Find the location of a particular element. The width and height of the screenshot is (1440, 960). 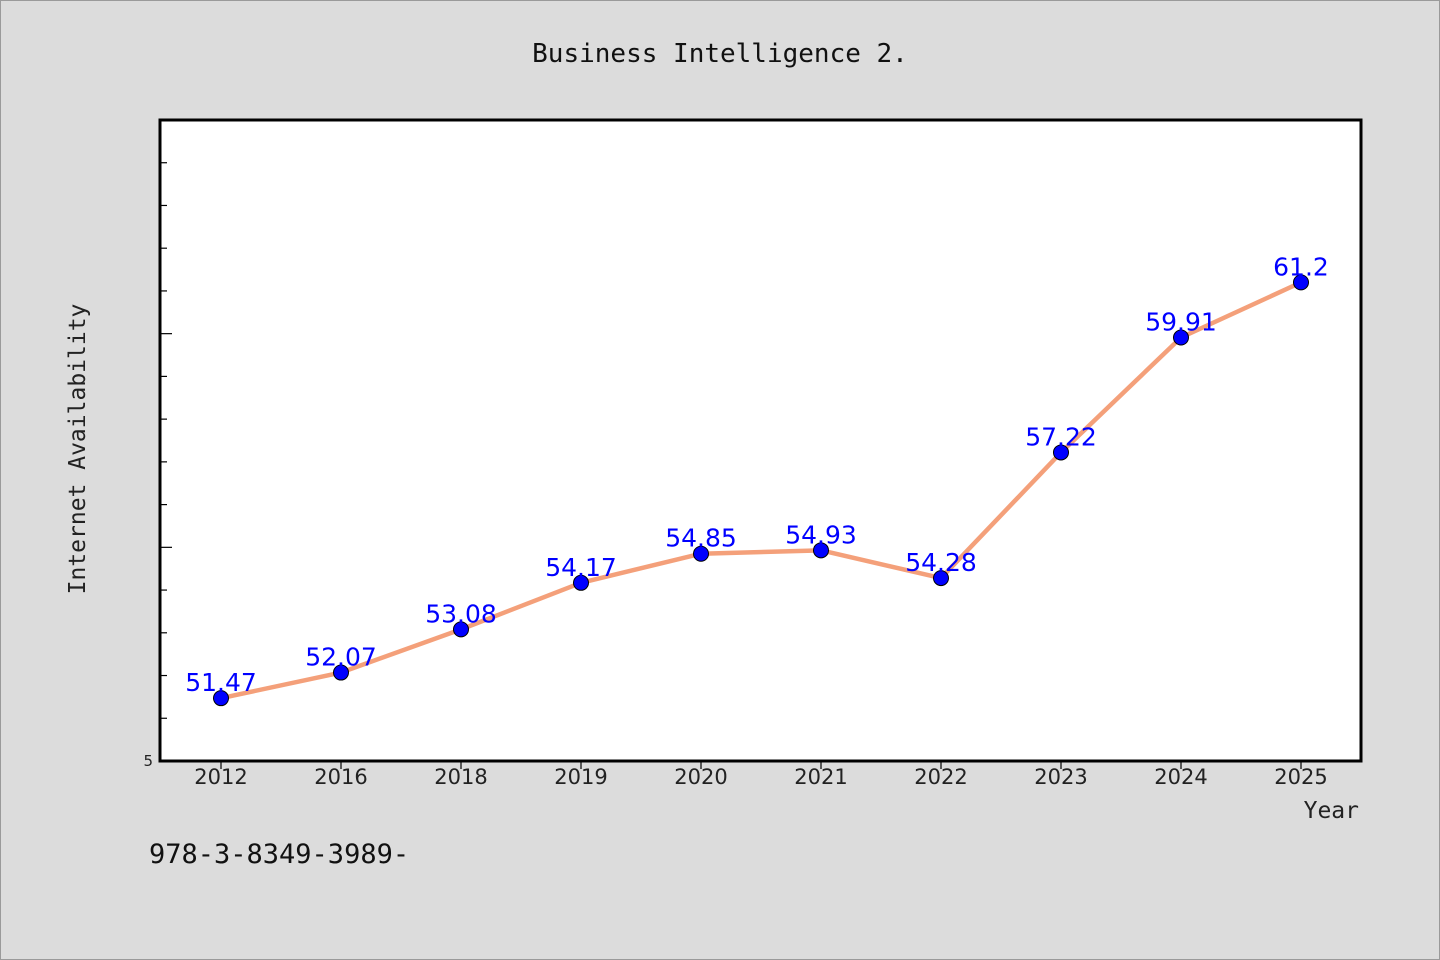

x-axis-label: Year is located at coordinates (1331, 811).